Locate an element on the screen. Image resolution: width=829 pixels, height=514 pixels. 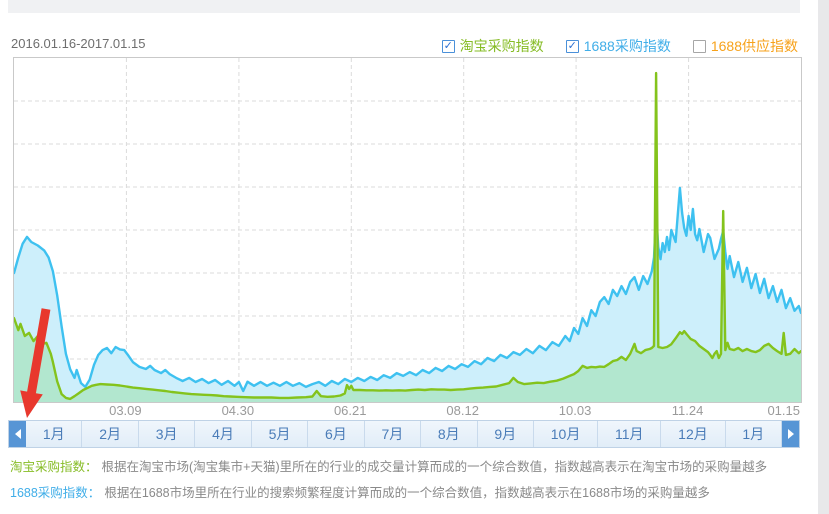
page-right-edge is located at coordinates (823, 257).